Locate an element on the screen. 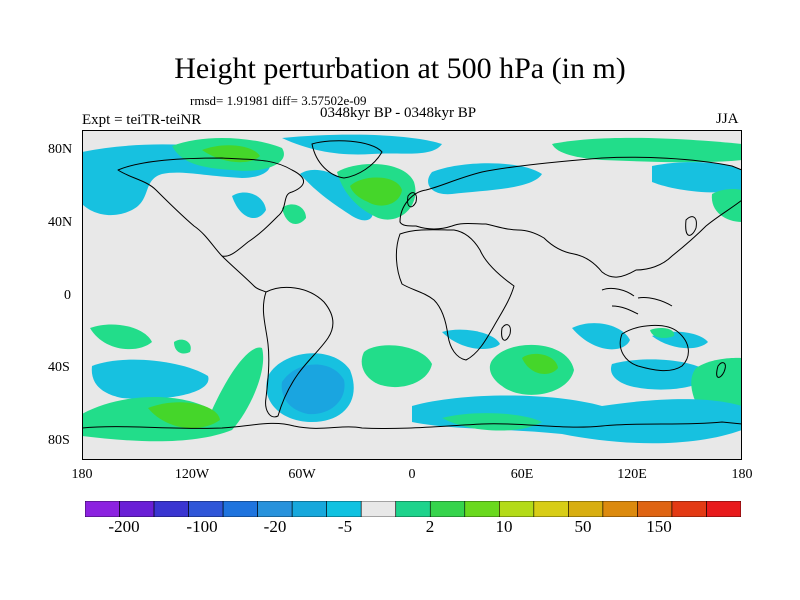 This screenshot has width=800, height=600. lon-tick-label: 60W is located at coordinates (302, 474).